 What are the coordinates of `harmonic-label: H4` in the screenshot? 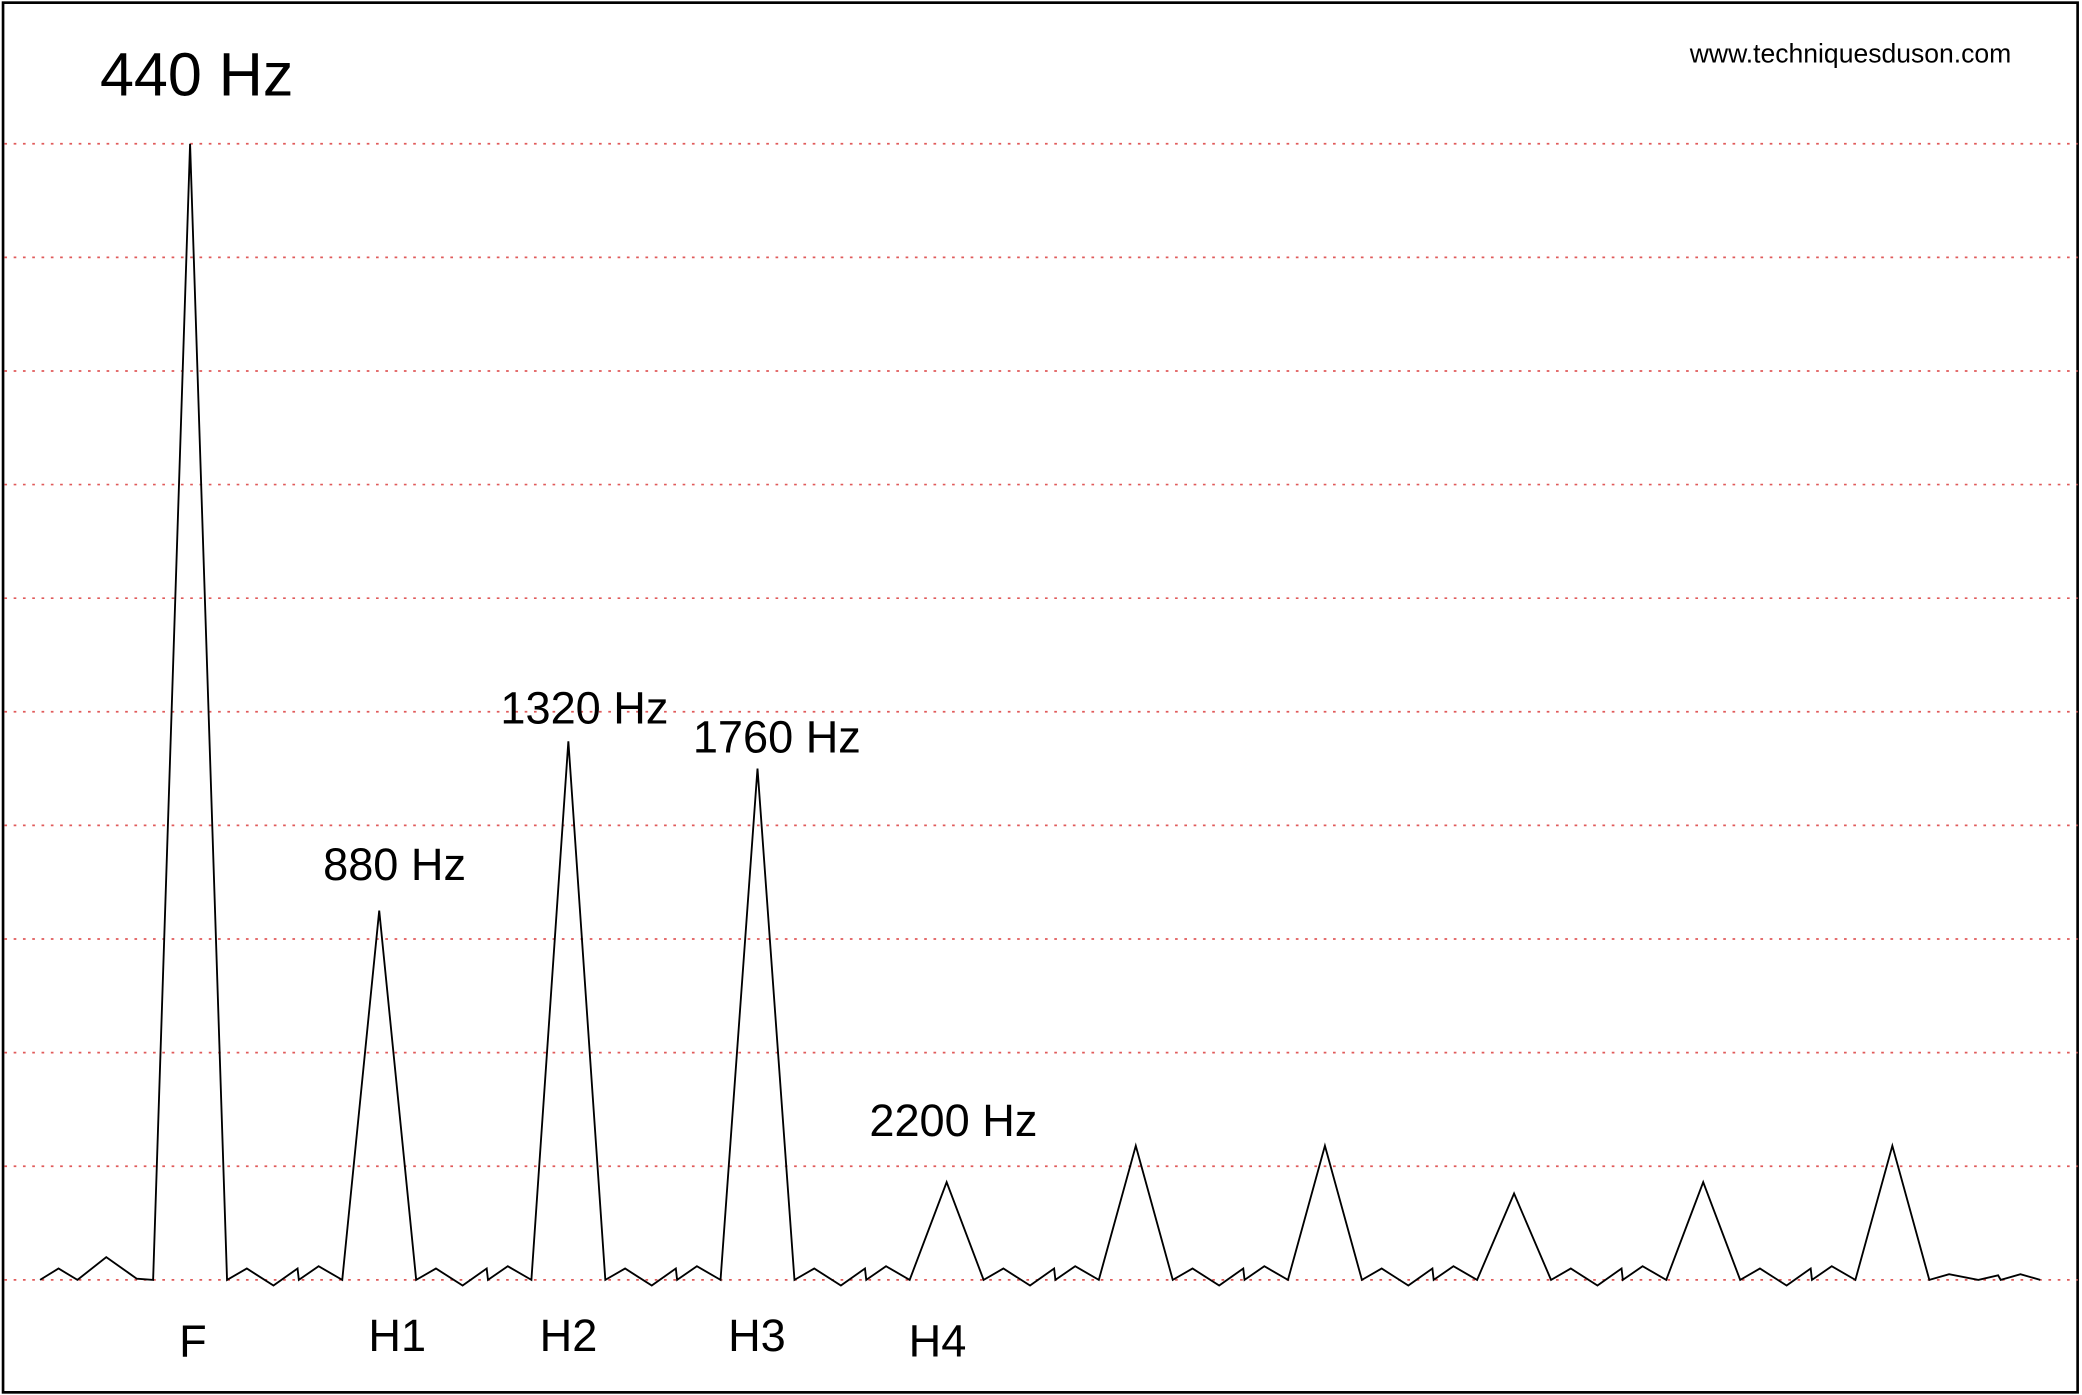 It's located at (938, 1341).